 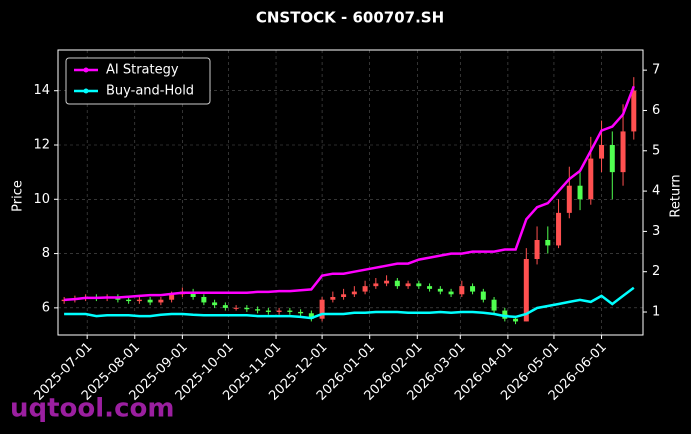 What do you see at coordinates (656, 231) in the screenshot?
I see `y2-tick-label: 3` at bounding box center [656, 231].